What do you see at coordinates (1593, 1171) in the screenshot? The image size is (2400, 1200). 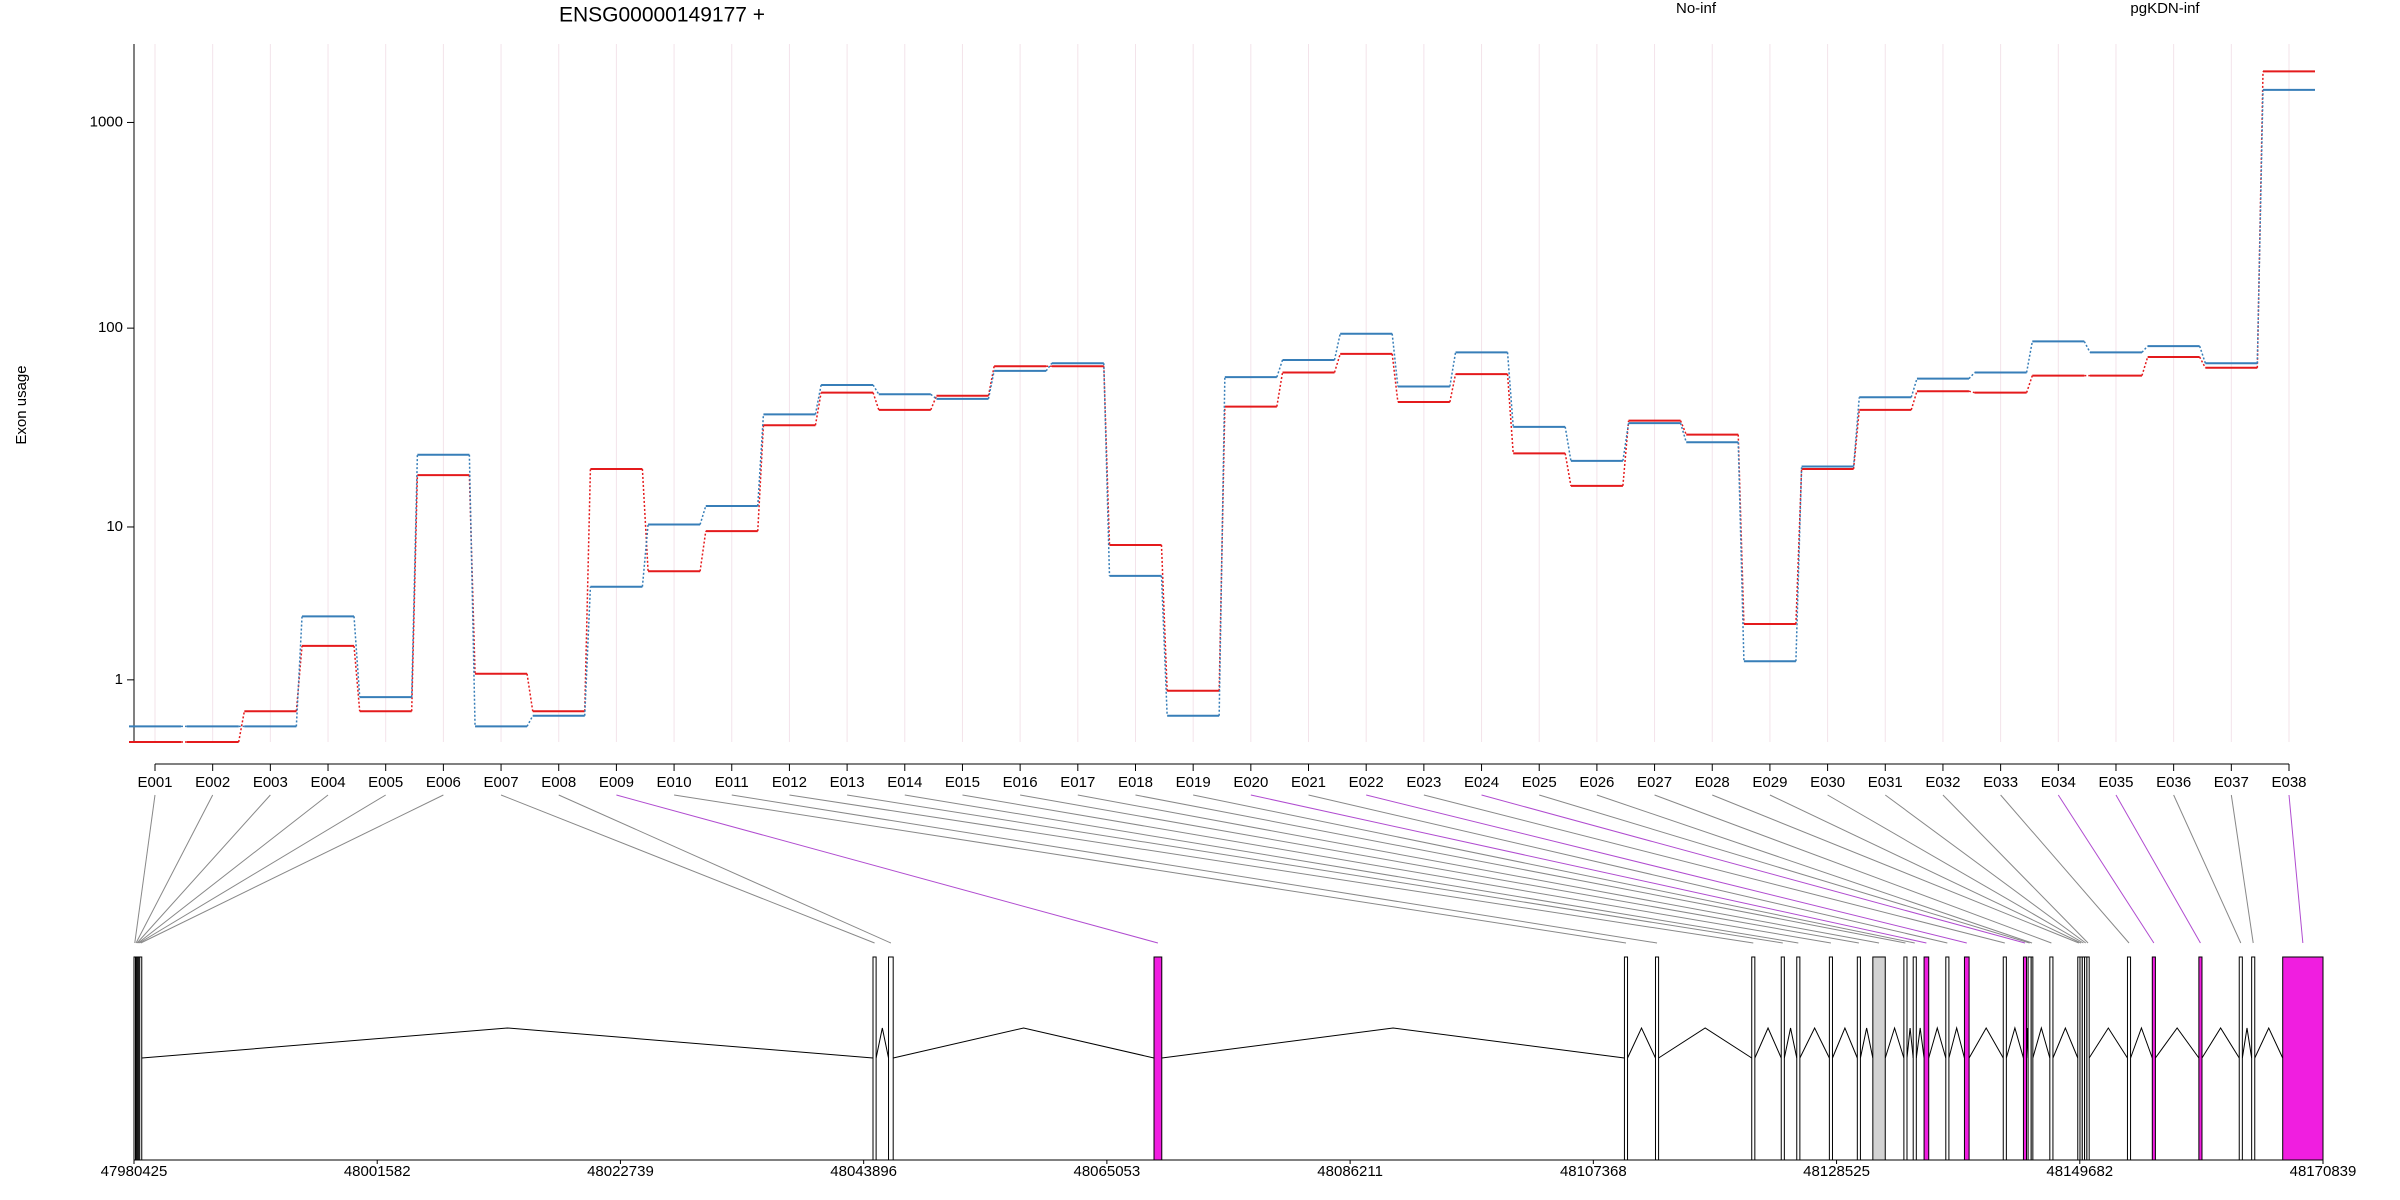 I see `gene-tick-label: 48107368` at bounding box center [1593, 1171].